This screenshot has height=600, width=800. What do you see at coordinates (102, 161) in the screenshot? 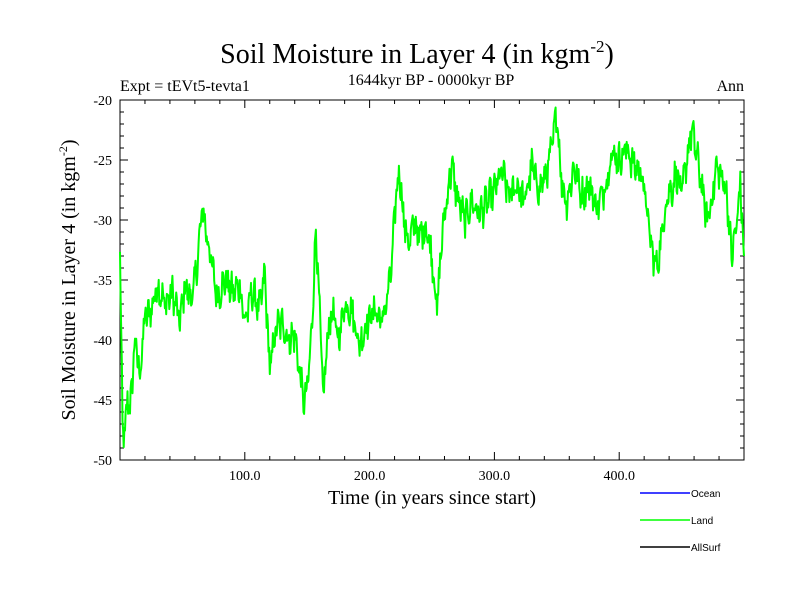
I see `y-tick-label: -25` at bounding box center [102, 161].